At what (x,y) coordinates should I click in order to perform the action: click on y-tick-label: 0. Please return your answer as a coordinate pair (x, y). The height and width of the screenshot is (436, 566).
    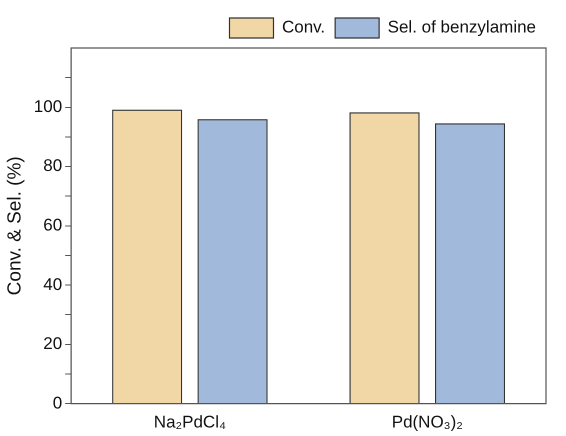
    Looking at the image, I should click on (57, 402).